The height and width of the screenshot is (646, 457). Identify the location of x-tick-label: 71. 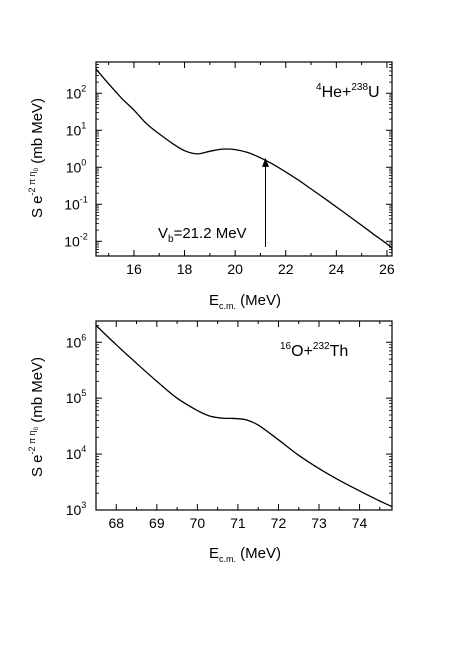
(238, 523).